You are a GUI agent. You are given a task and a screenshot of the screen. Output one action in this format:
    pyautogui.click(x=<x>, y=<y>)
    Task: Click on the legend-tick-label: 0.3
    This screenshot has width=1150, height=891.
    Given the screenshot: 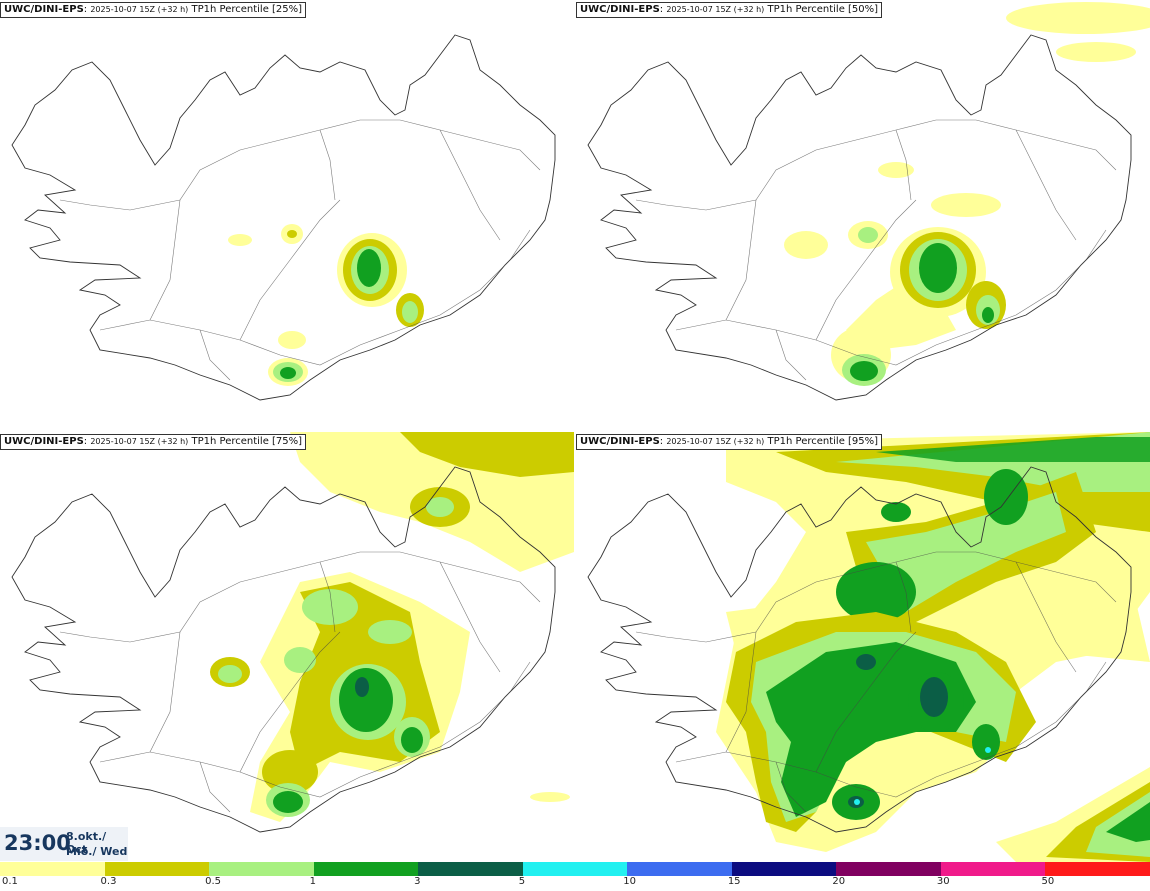 What is the action you would take?
    pyautogui.click(x=108, y=881)
    